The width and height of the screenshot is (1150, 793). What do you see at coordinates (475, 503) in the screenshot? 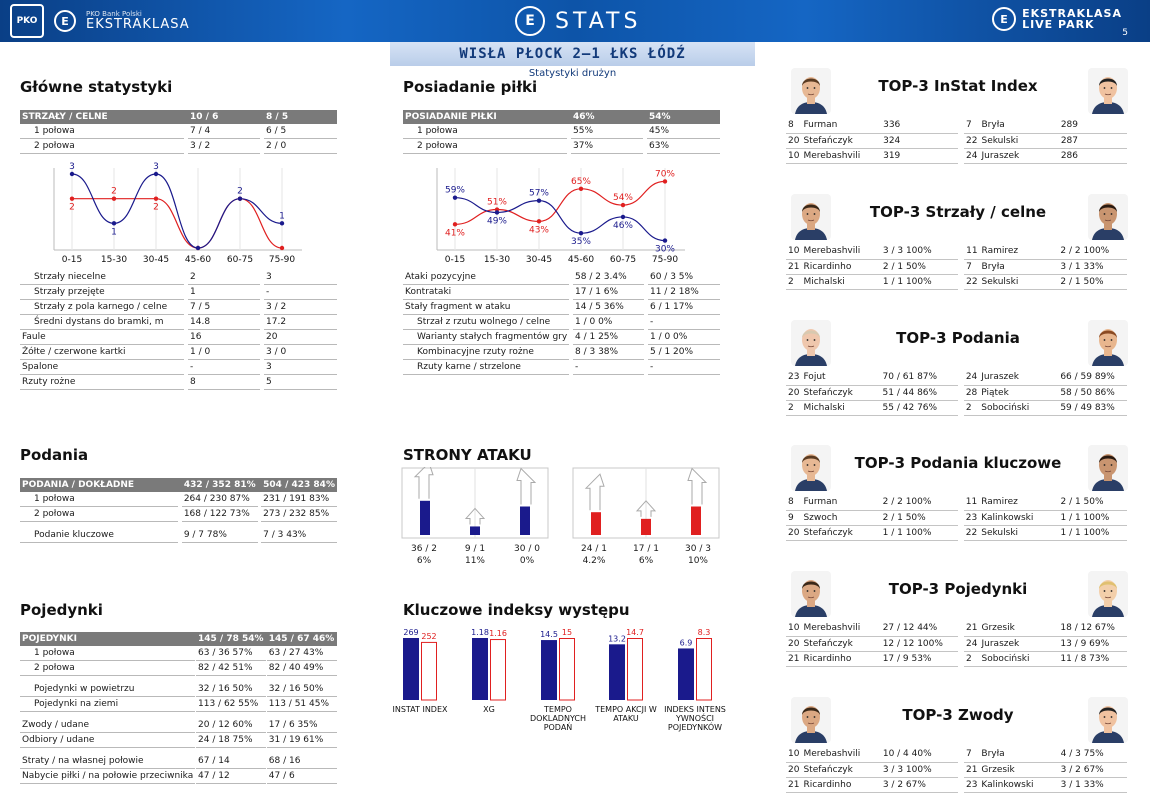
I see `attack-sides-pitch-home` at bounding box center [475, 503].